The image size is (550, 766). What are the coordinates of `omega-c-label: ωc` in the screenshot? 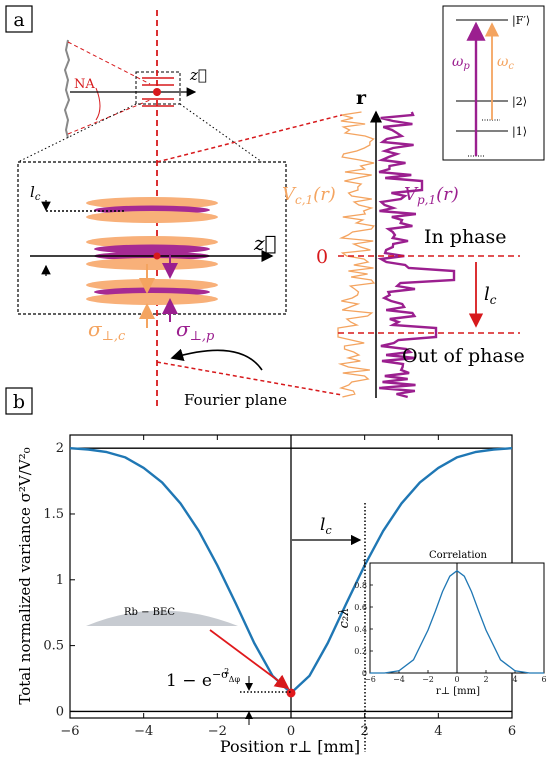 It's located at (505, 63).